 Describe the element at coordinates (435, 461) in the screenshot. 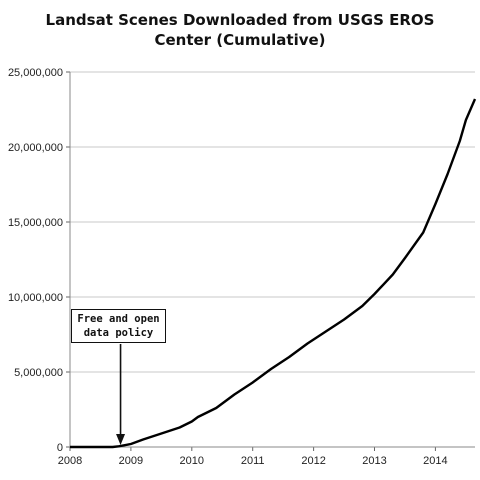

I see `x-tick-label-6: 2014` at that location.